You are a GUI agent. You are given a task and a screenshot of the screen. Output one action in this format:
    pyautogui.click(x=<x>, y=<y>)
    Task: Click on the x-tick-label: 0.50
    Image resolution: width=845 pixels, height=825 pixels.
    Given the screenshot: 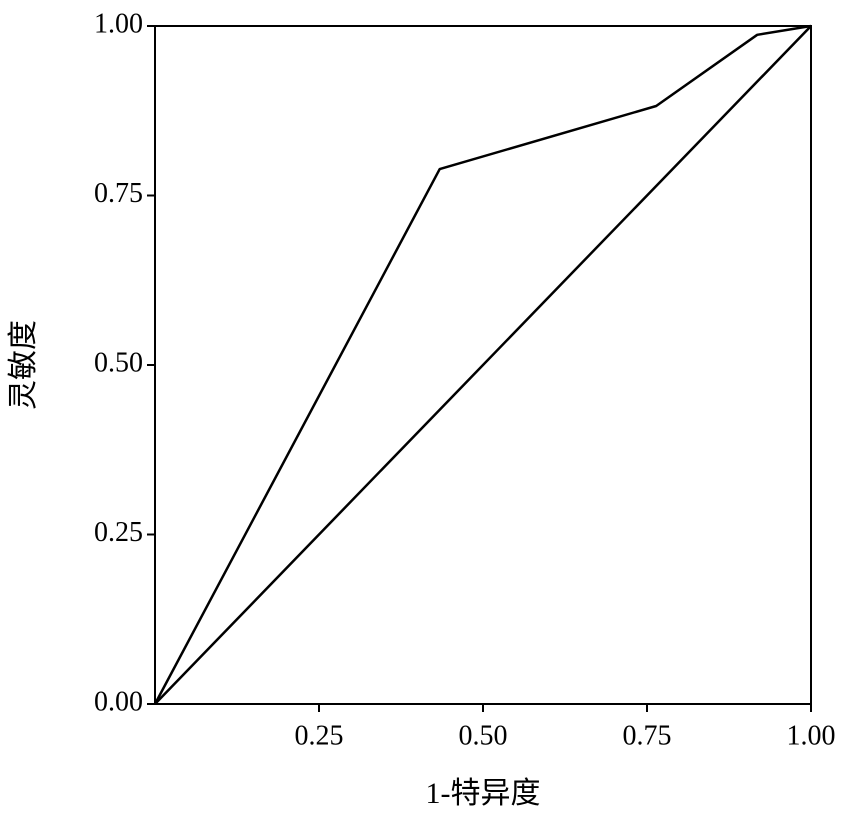 What is the action you would take?
    pyautogui.click(x=483, y=735)
    